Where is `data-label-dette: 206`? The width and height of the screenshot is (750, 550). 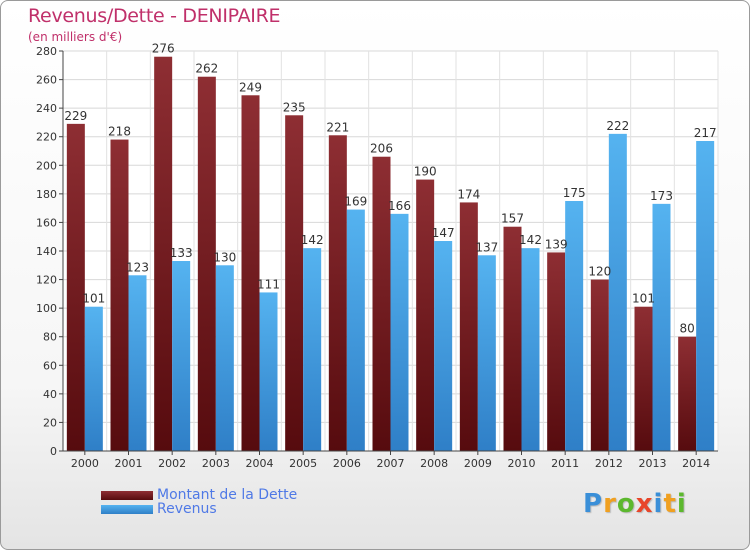
data-label-dette: 206 is located at coordinates (381, 149).